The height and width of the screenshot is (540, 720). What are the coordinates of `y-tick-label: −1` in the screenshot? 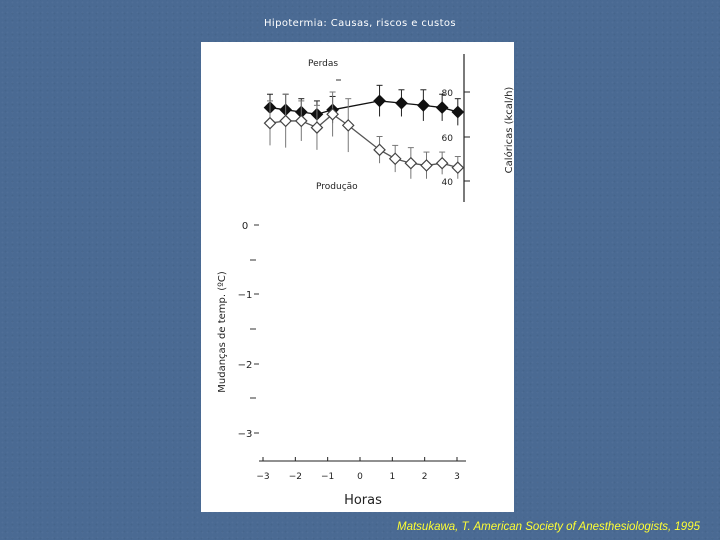 It's located at (245, 295).